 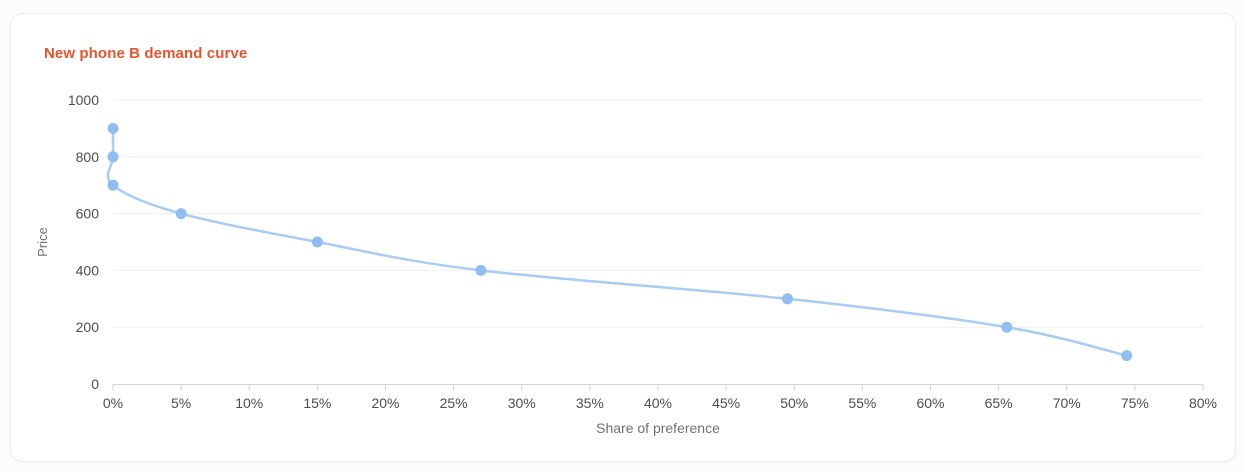 What do you see at coordinates (88, 214) in the screenshot?
I see `y-tick-label: 600` at bounding box center [88, 214].